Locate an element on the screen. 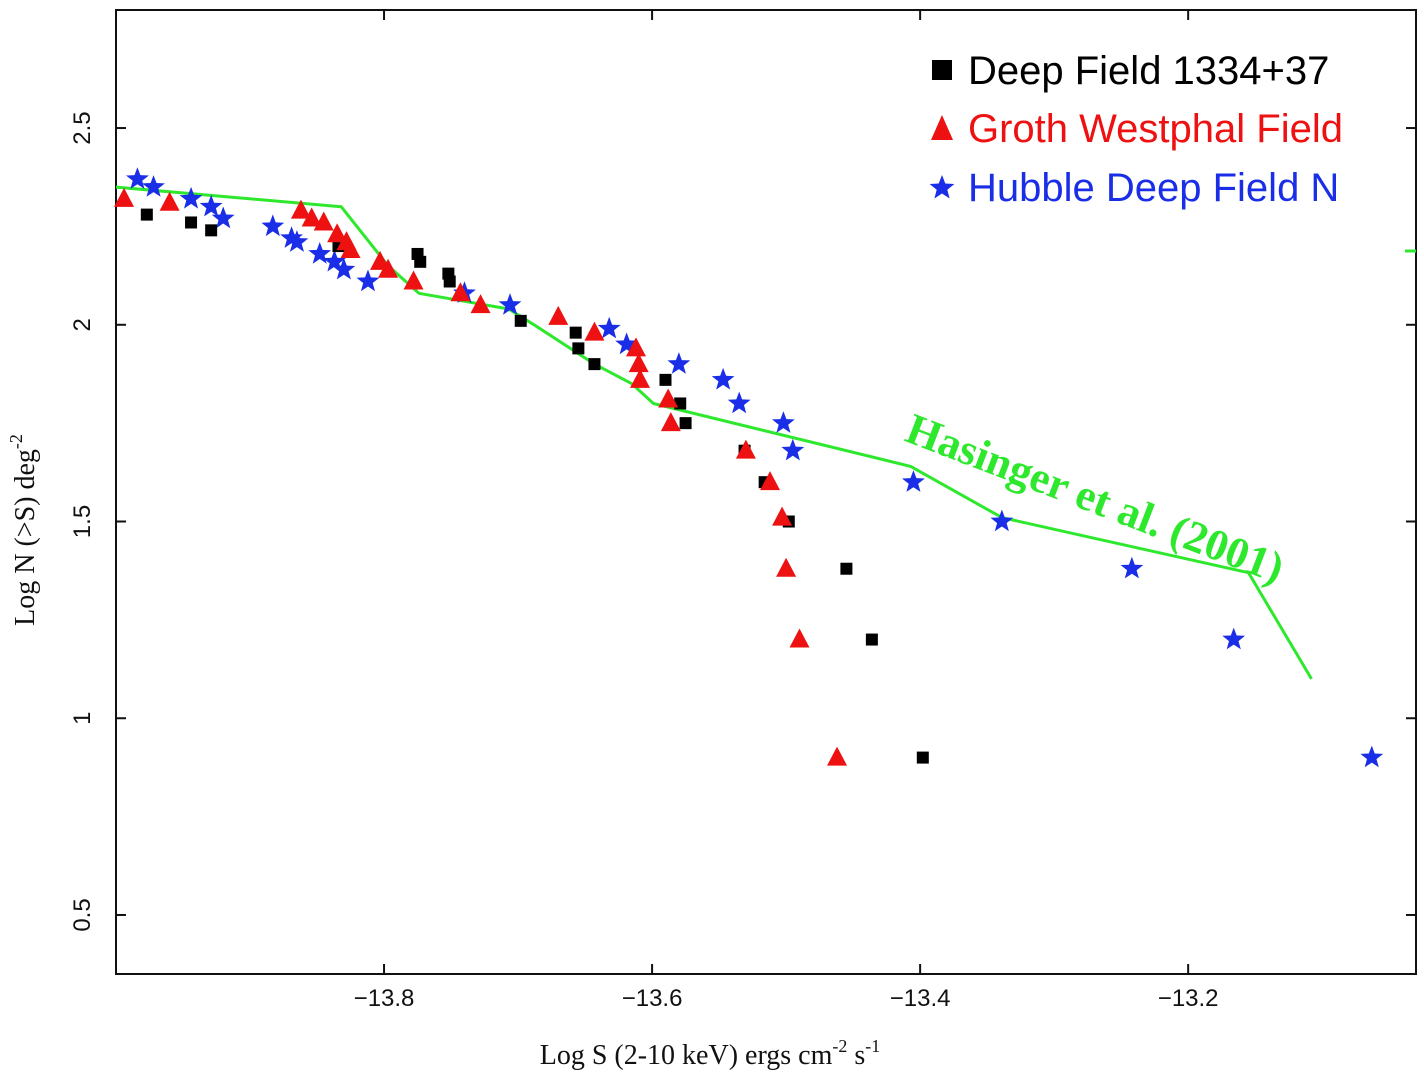 The width and height of the screenshot is (1424, 1080). y-axis-title: Log N (>S) deg-2 is located at coordinates (23, 530).